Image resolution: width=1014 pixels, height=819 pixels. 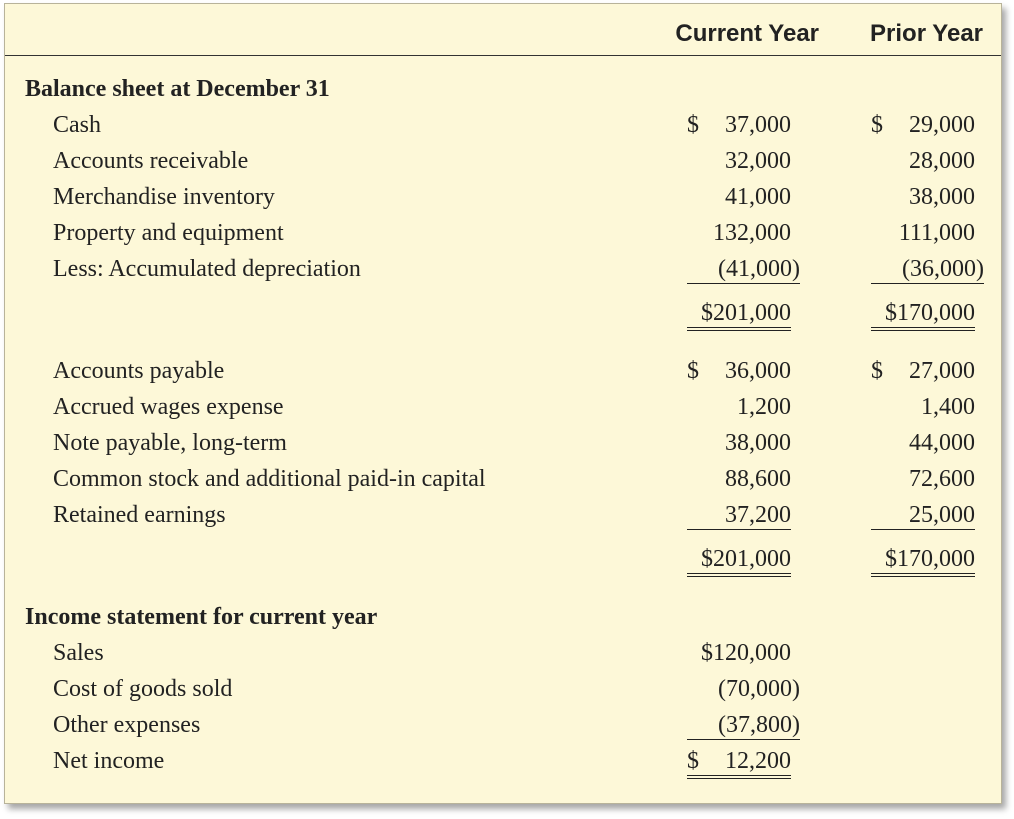 What do you see at coordinates (503, 166) in the screenshot?
I see `table-row: Accounts receivable 32,000 28,000` at bounding box center [503, 166].